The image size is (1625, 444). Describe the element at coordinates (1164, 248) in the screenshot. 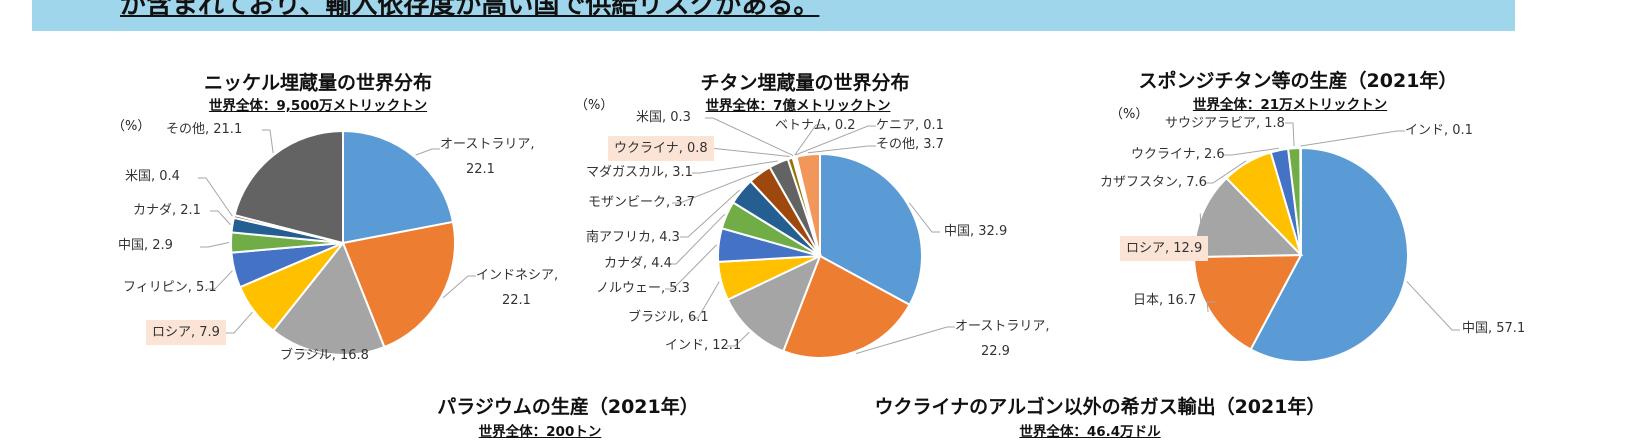

I see `data-label: ロシア, 12.9` at that location.